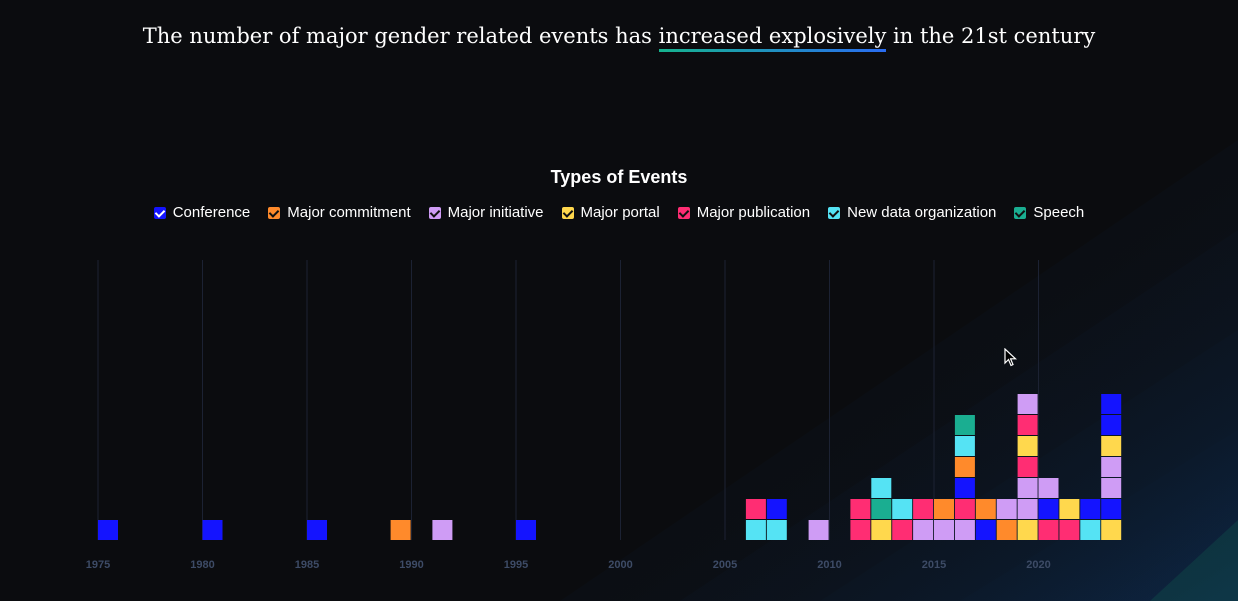 The width and height of the screenshot is (1238, 601). What do you see at coordinates (619, 177) in the screenshot?
I see `chart-title: Types of Events` at bounding box center [619, 177].